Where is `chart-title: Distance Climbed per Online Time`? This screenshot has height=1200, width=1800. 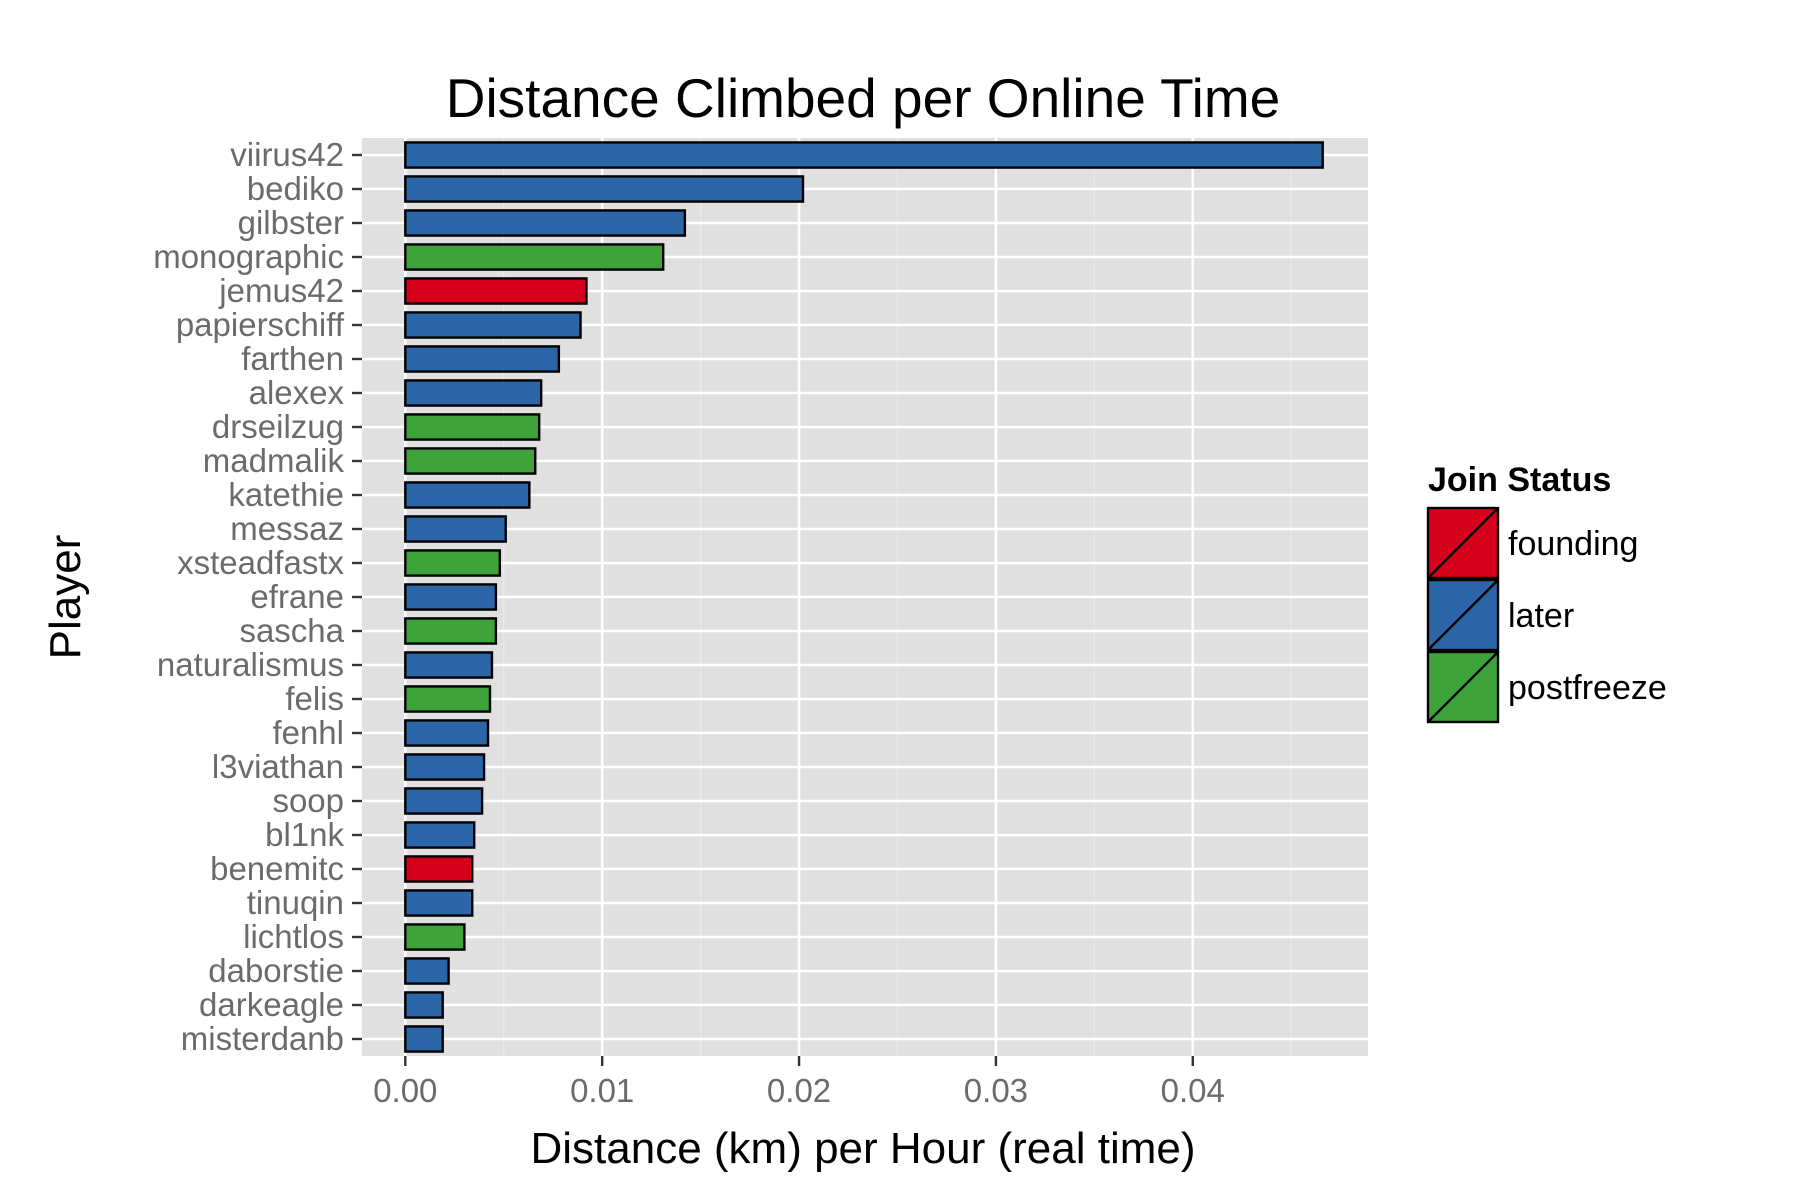
chart-title: Distance Climbed per Online Time is located at coordinates (863, 98).